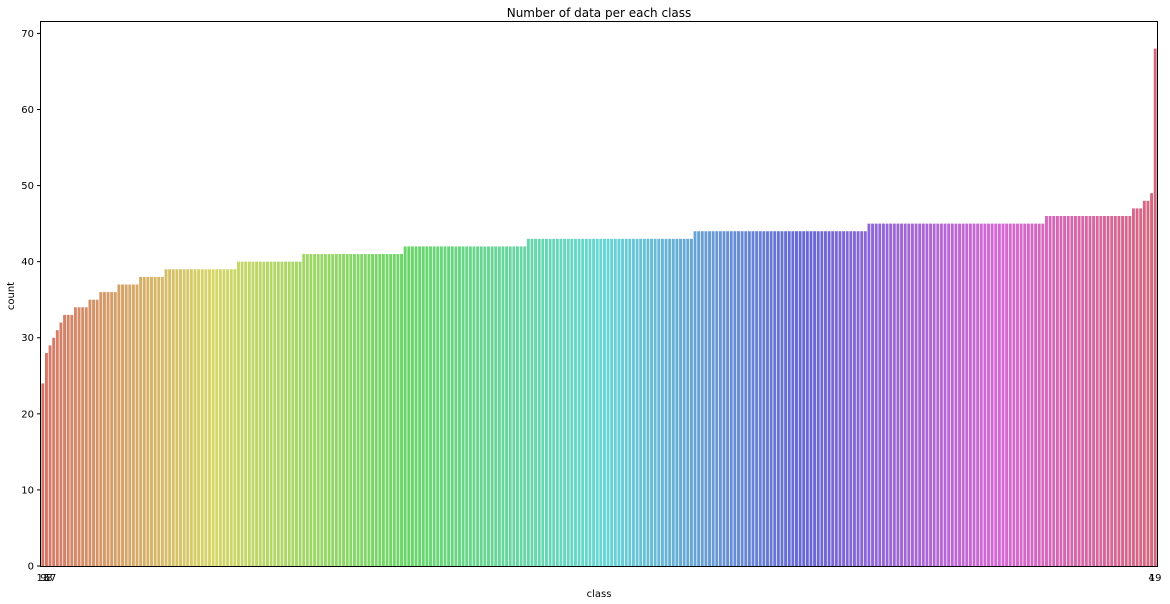 The height and width of the screenshot is (604, 1170). Describe the element at coordinates (27, 34) in the screenshot. I see `y-tick-label: 70` at that location.